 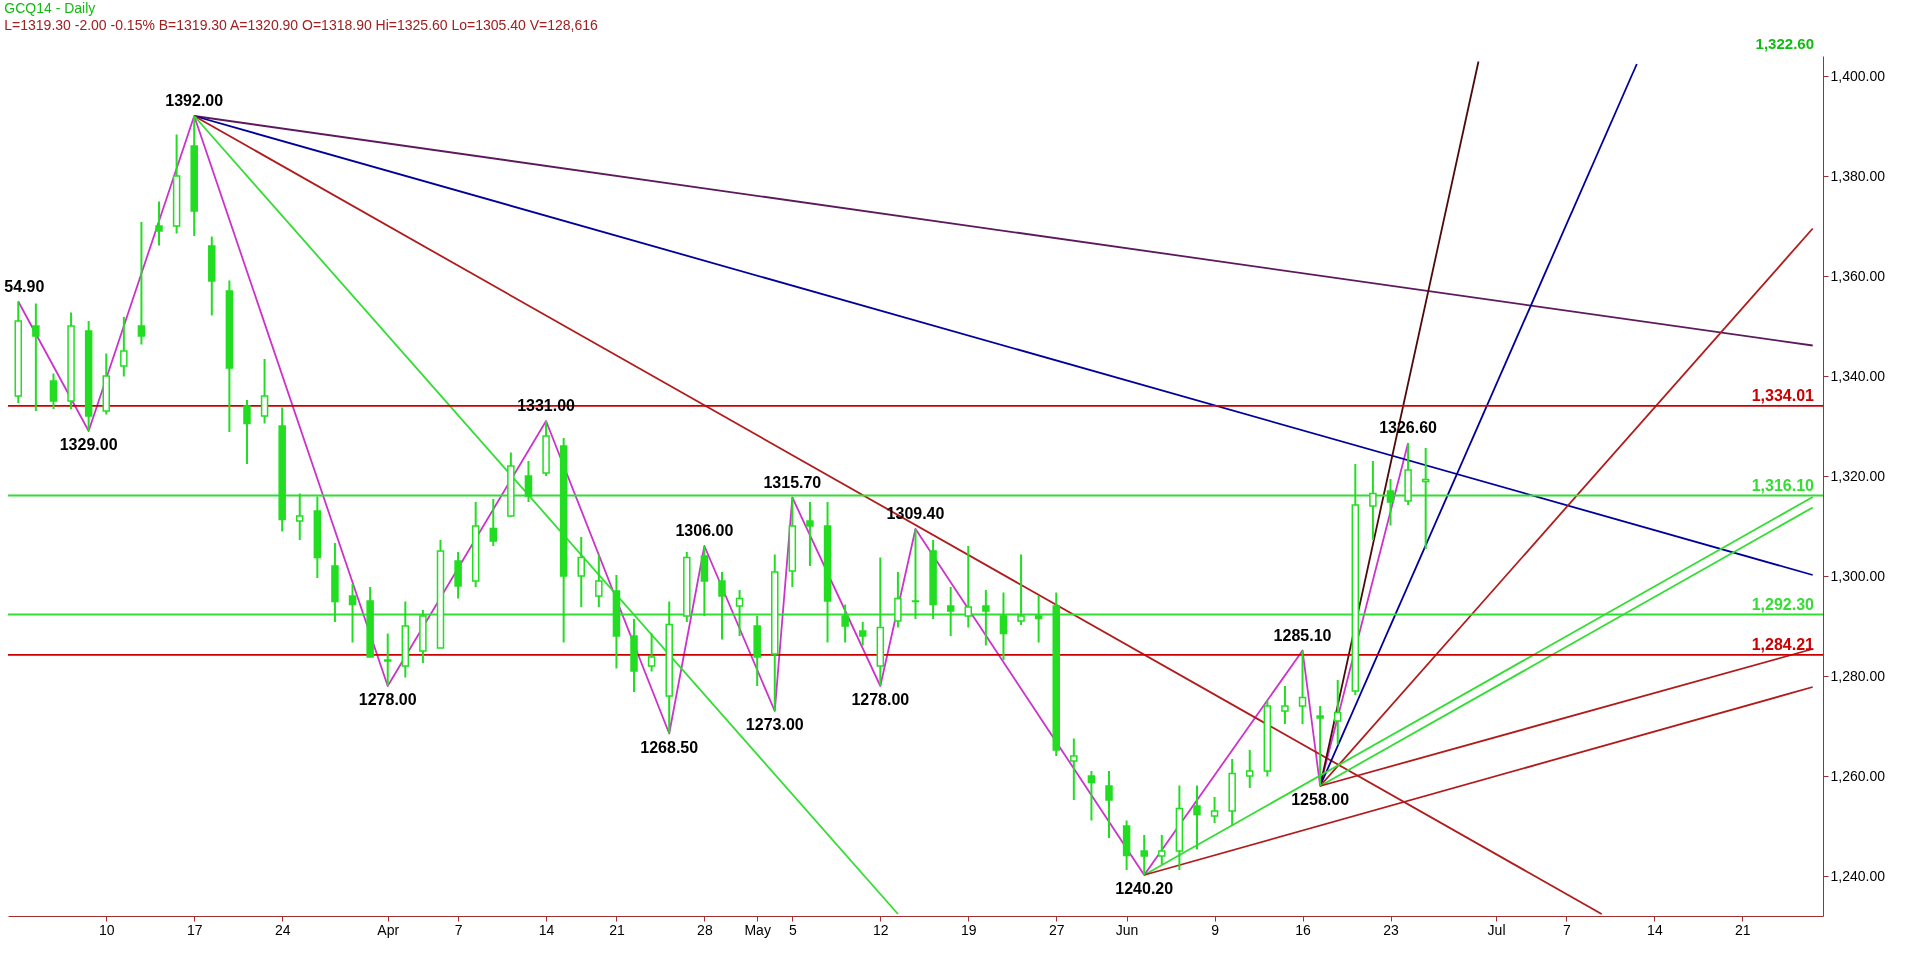 What do you see at coordinates (1858, 475) in the screenshot?
I see `y-tick-label: 1,320.00` at bounding box center [1858, 475].